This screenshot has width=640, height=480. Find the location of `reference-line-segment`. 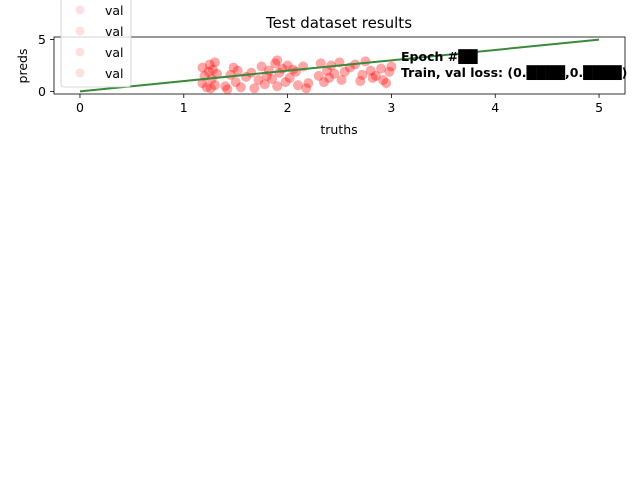

reference-line-segment is located at coordinates (339, 65).